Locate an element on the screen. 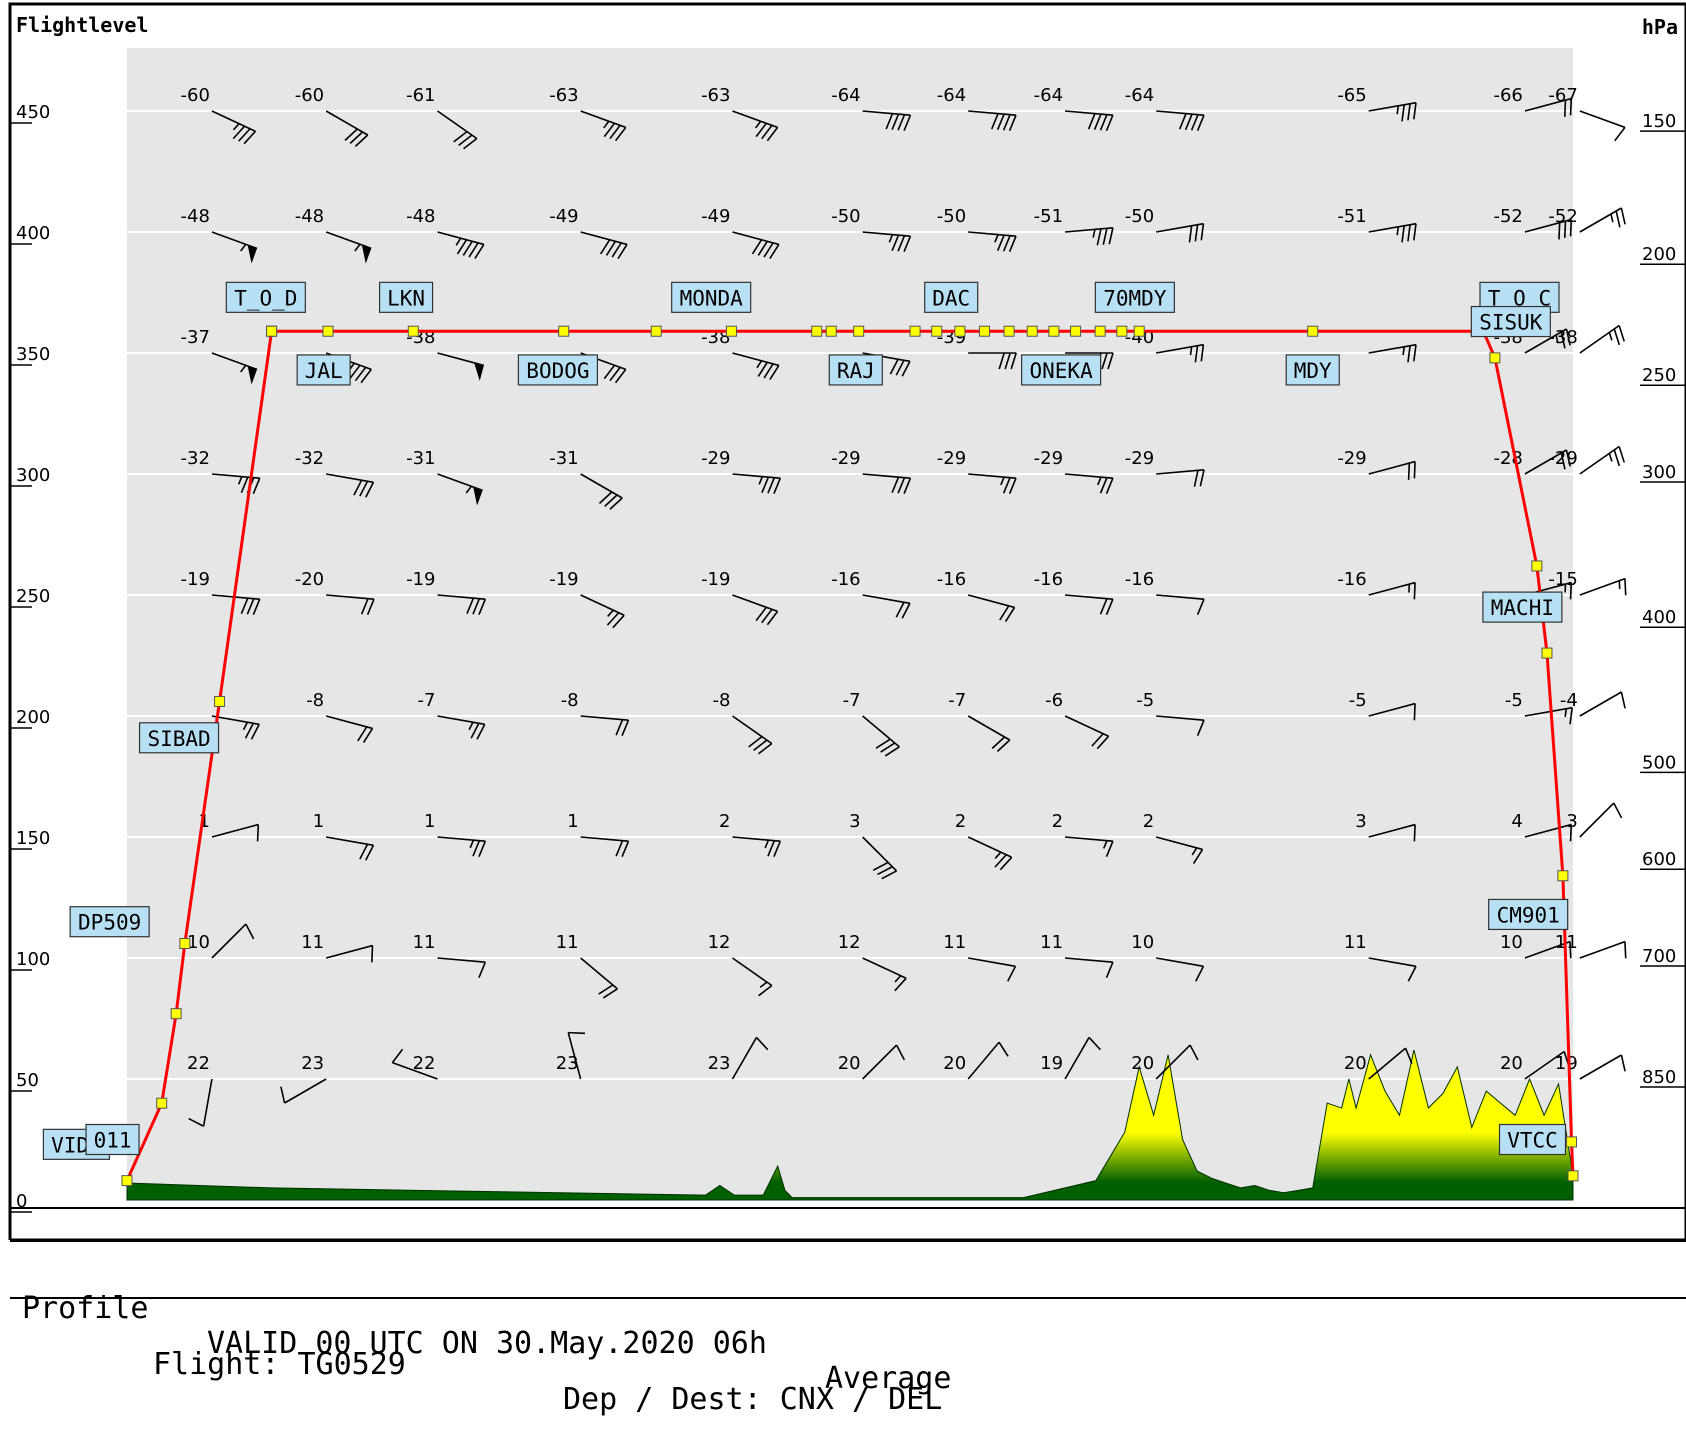 The width and height of the screenshot is (1686, 1452). waypoint-name: VTCC is located at coordinates (1532, 1141).